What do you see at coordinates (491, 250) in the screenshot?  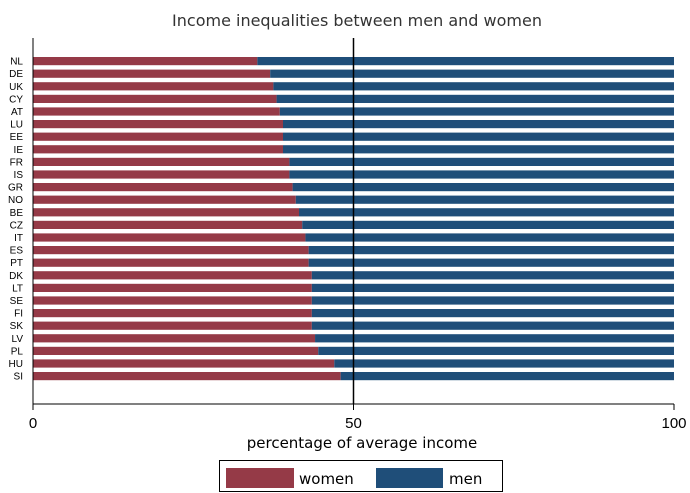 I see `bar-men-es` at bounding box center [491, 250].